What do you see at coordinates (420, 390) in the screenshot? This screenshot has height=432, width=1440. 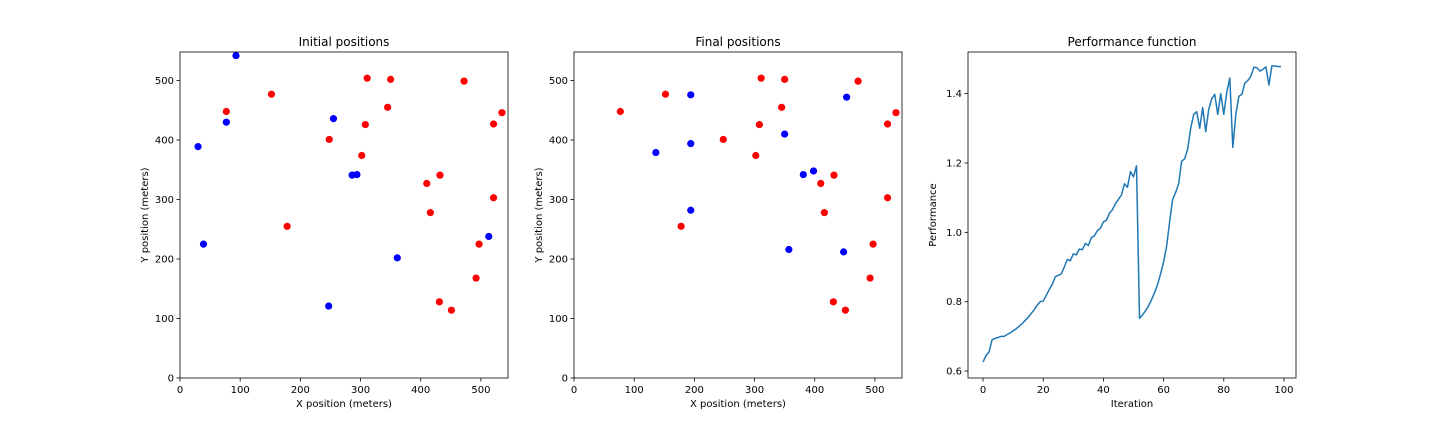 I see `initial-positions-xtick-label: 400` at bounding box center [420, 390].